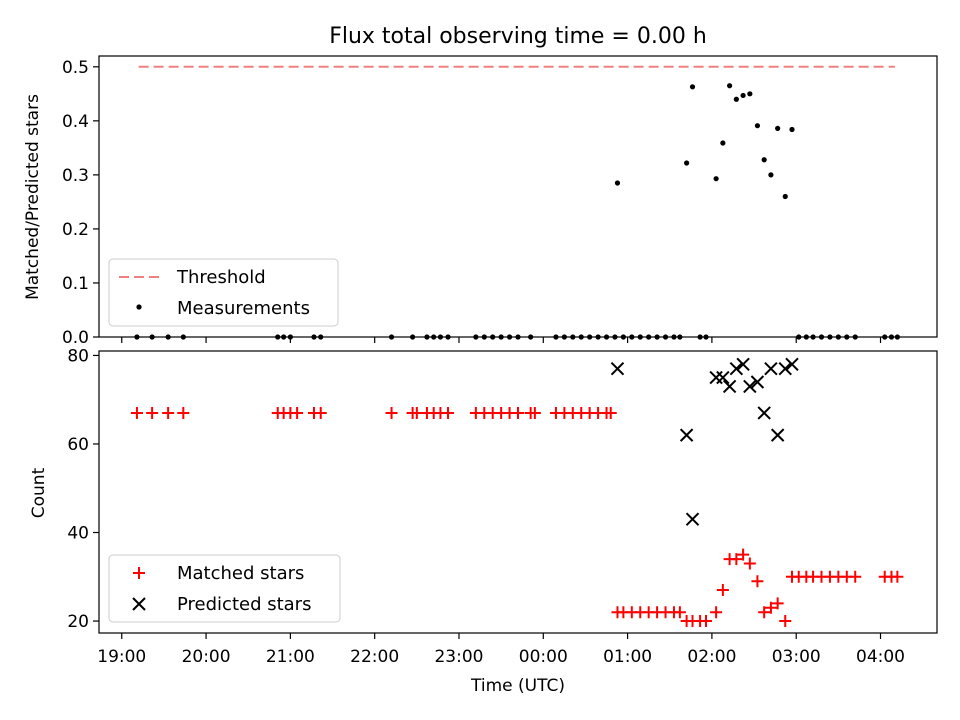 The width and height of the screenshot is (960, 720). I want to click on bottom-y-tick-label: 60, so click(78, 445).